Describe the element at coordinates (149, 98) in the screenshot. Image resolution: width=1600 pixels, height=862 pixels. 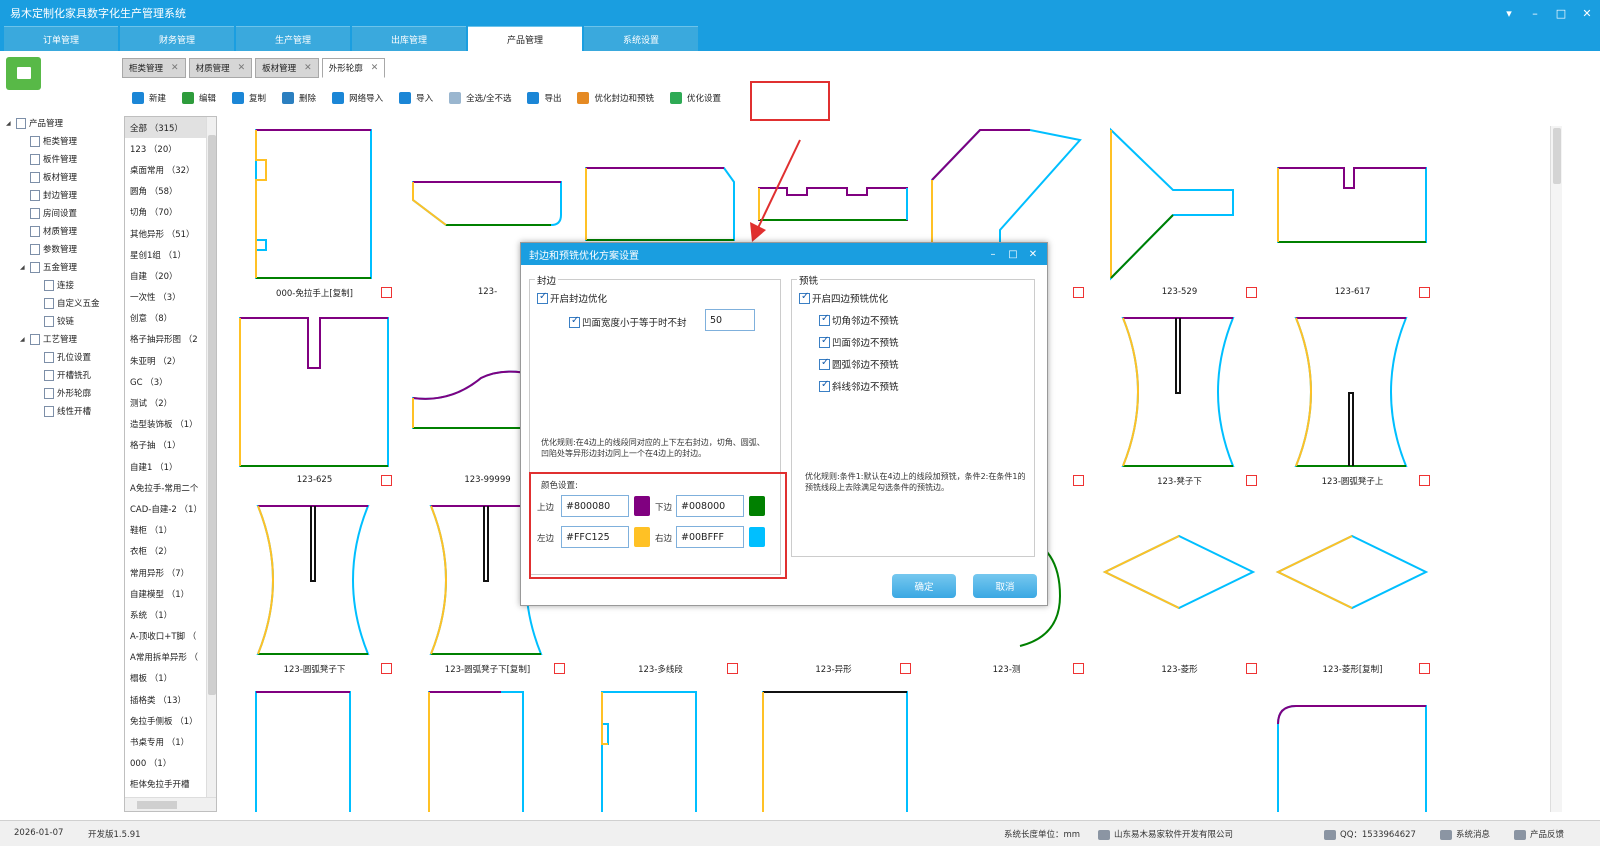
I see `toolbar-button: 新建` at that location.